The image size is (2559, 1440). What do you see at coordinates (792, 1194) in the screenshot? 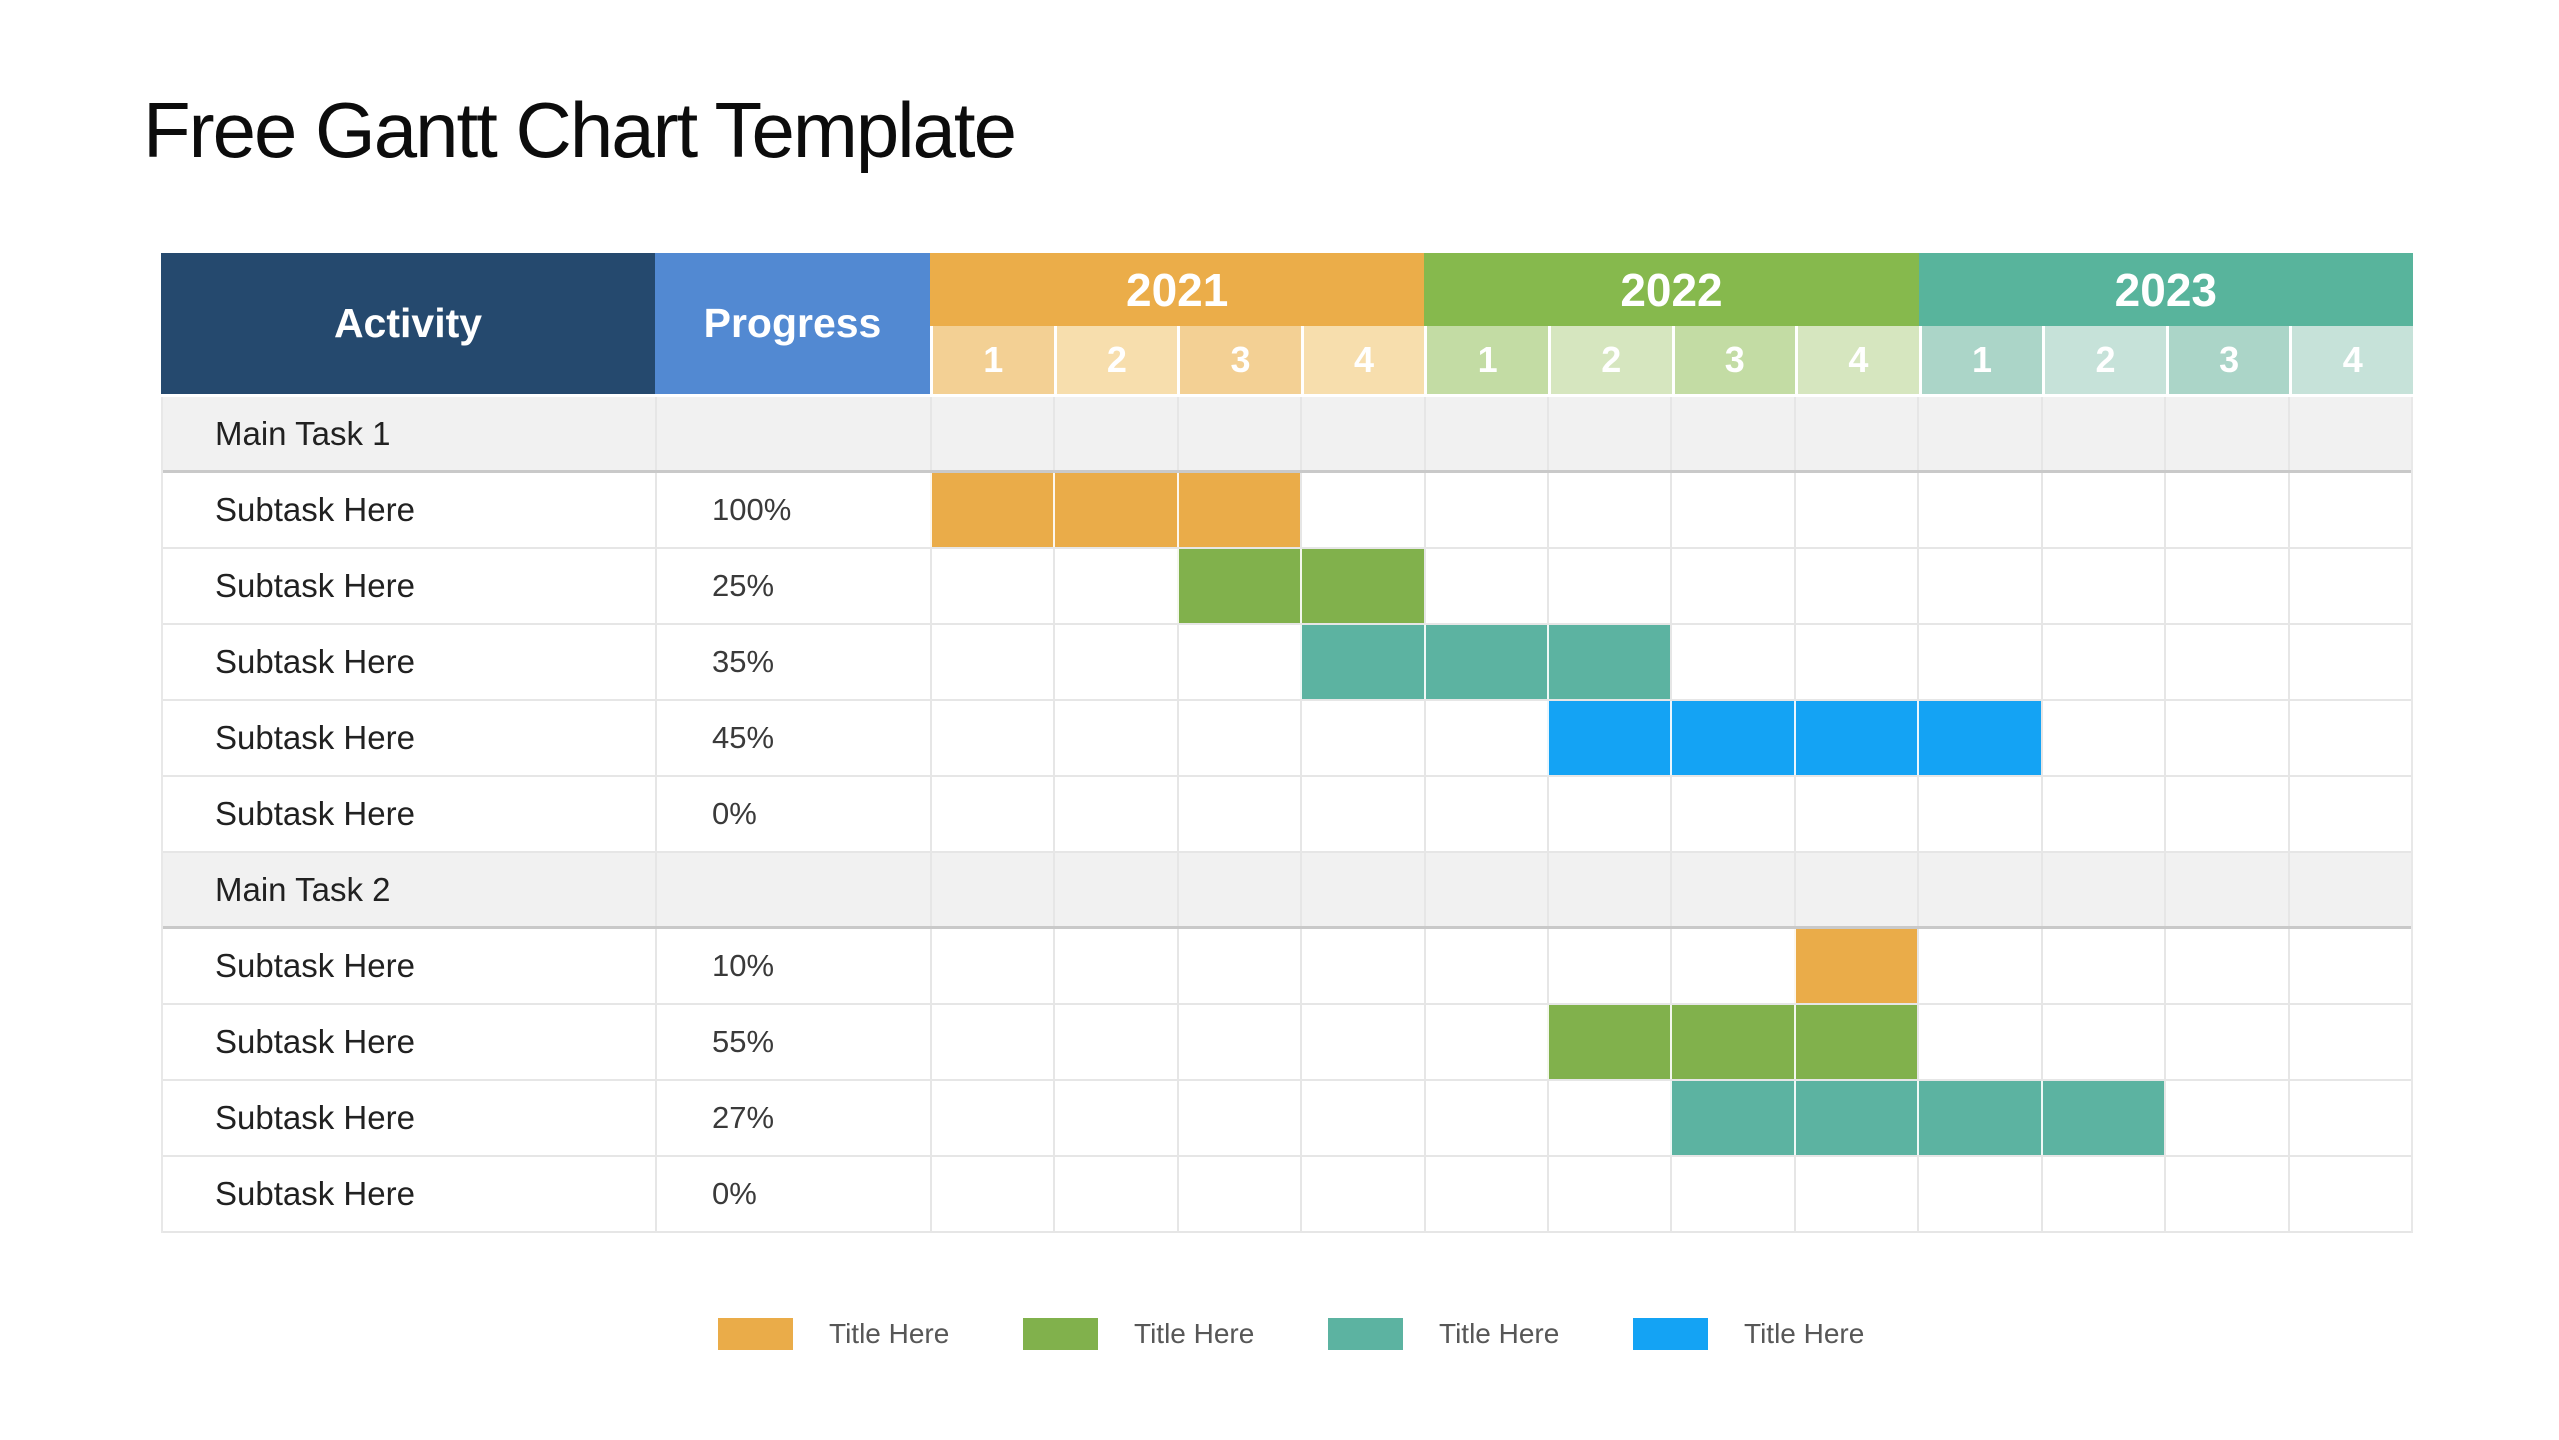
I see `progress-value: 0%` at bounding box center [792, 1194].